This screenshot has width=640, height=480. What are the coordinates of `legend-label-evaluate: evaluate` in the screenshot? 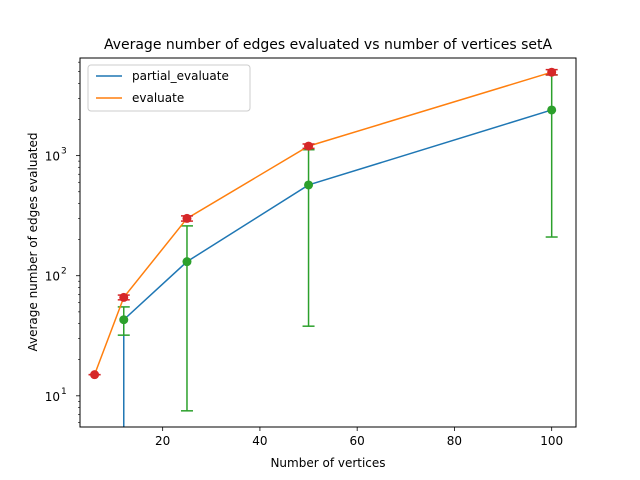 It's located at (158, 98).